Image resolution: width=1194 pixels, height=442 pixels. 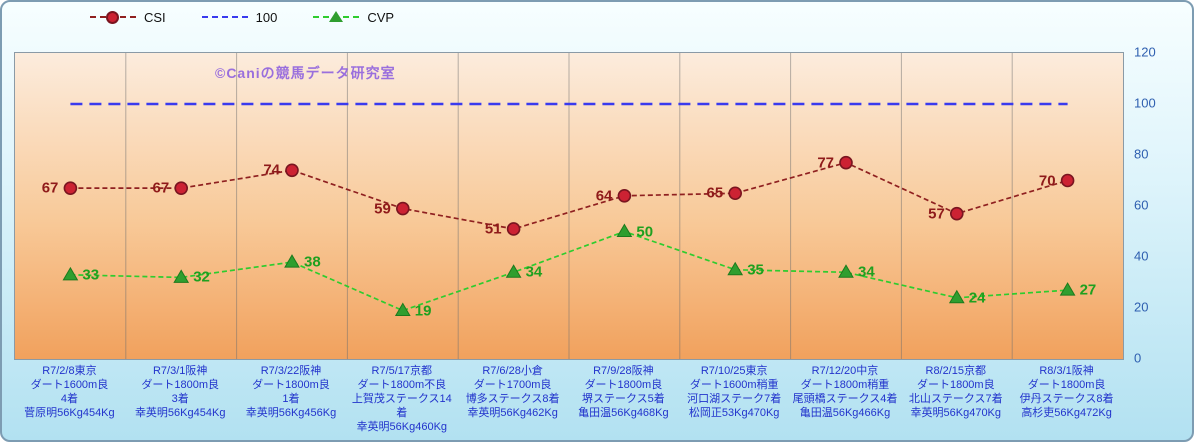 What do you see at coordinates (382, 209) in the screenshot?
I see `csi-value-label: 59` at bounding box center [382, 209].